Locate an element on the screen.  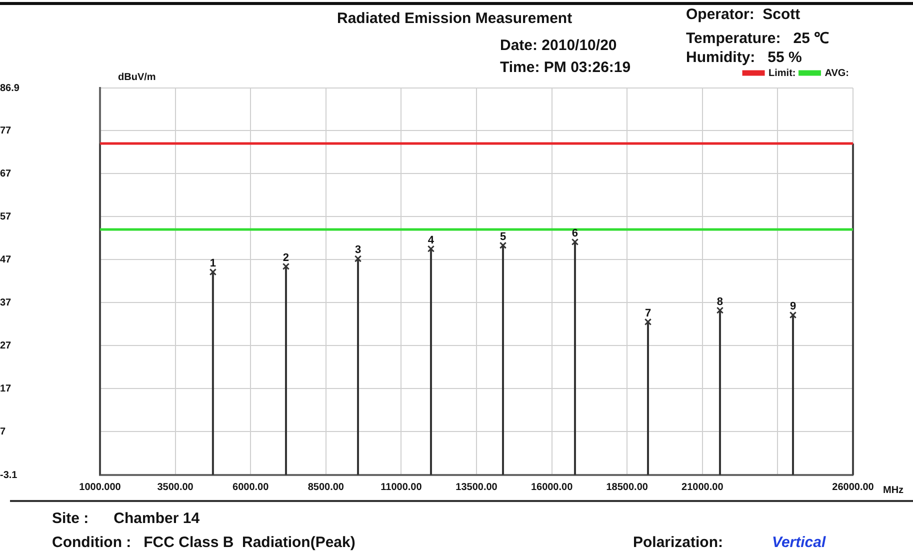
x-tick-label: 18500.00 is located at coordinates (627, 487).